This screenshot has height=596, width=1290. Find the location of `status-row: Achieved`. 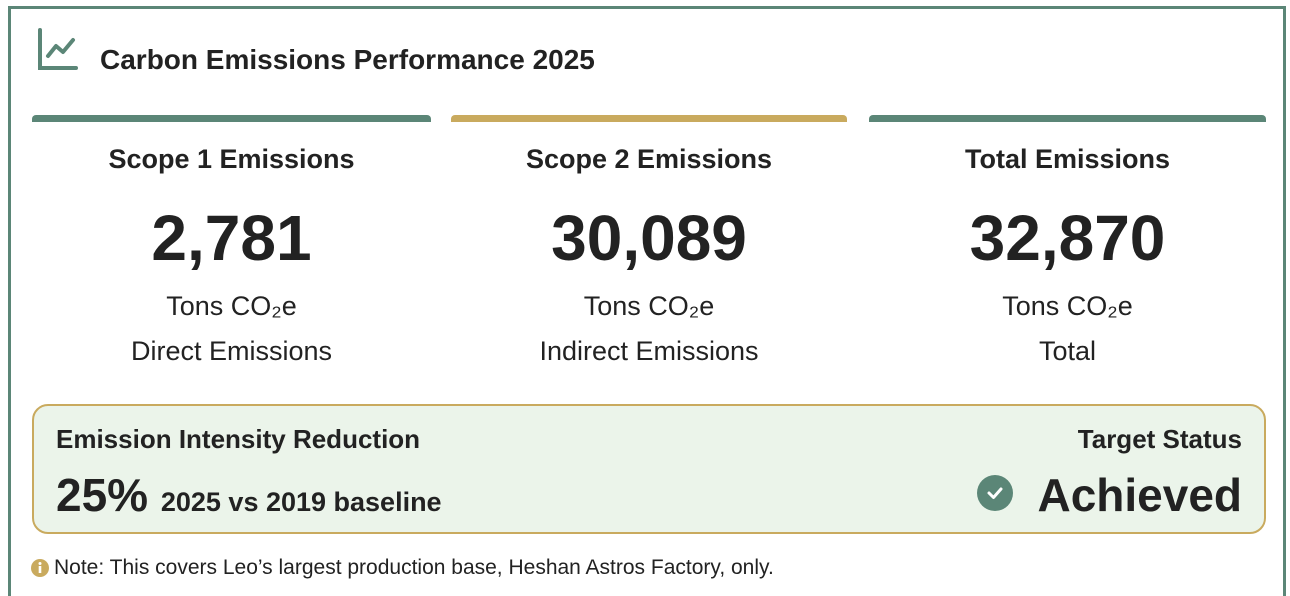

status-row: Achieved is located at coordinates (1108, 495).